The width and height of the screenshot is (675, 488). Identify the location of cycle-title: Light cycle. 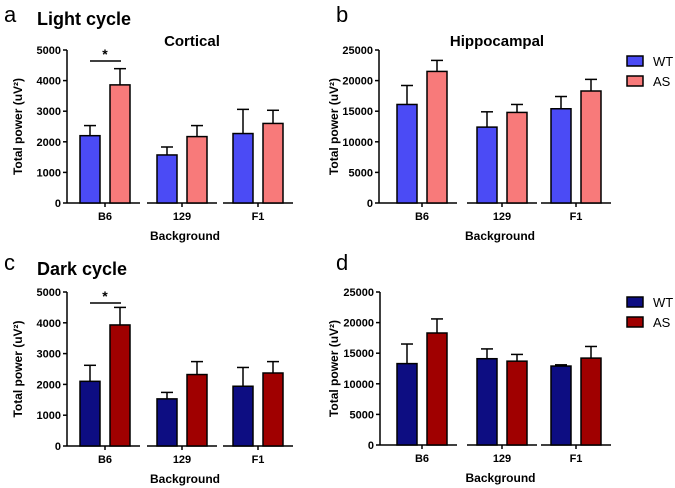
(84, 19).